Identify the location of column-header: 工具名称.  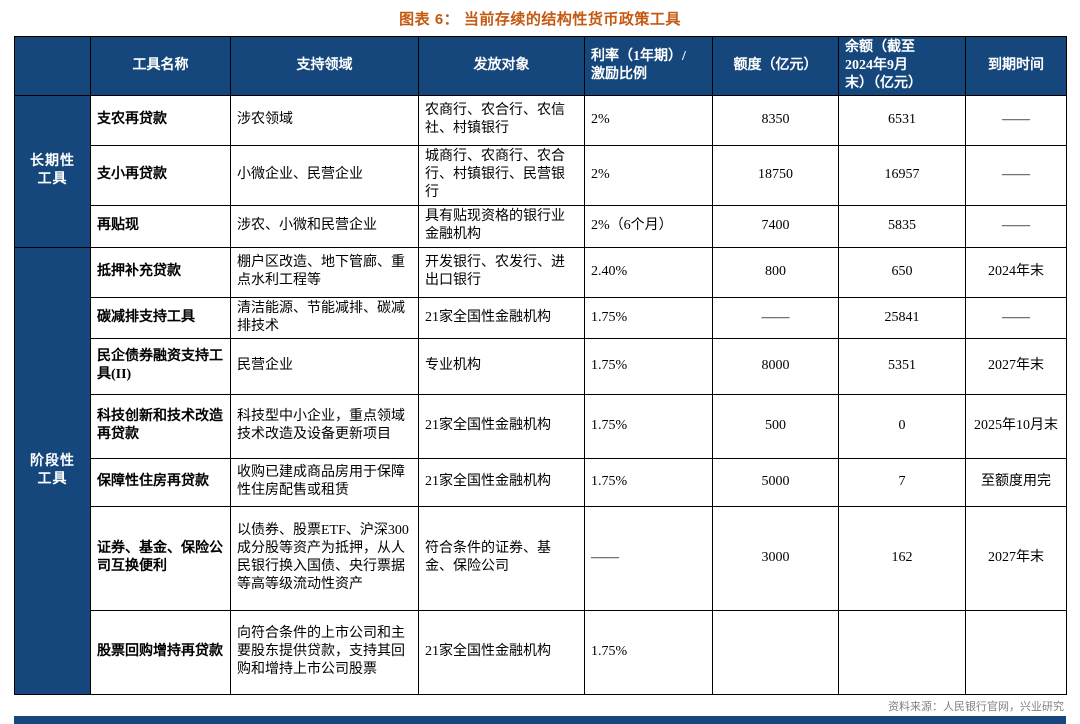
(160, 66).